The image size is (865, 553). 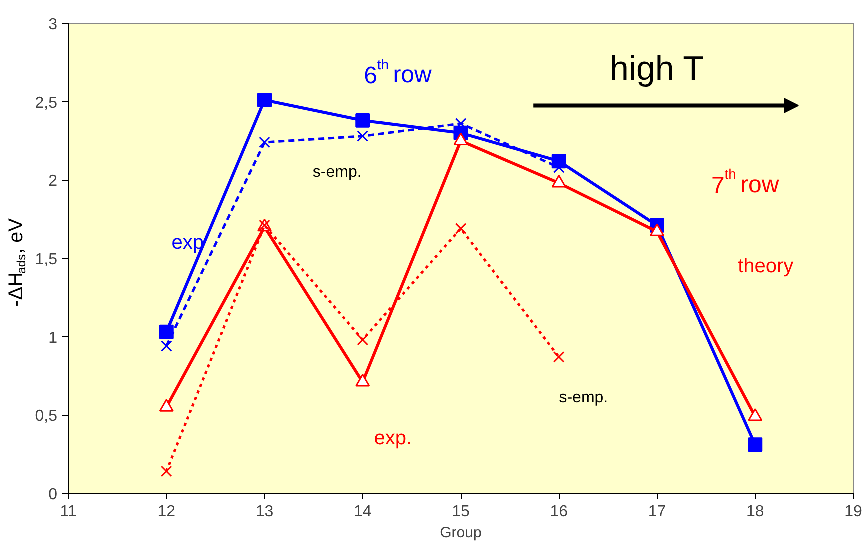 What do you see at coordinates (53, 495) in the screenshot?
I see `y-tick-label: 0` at bounding box center [53, 495].